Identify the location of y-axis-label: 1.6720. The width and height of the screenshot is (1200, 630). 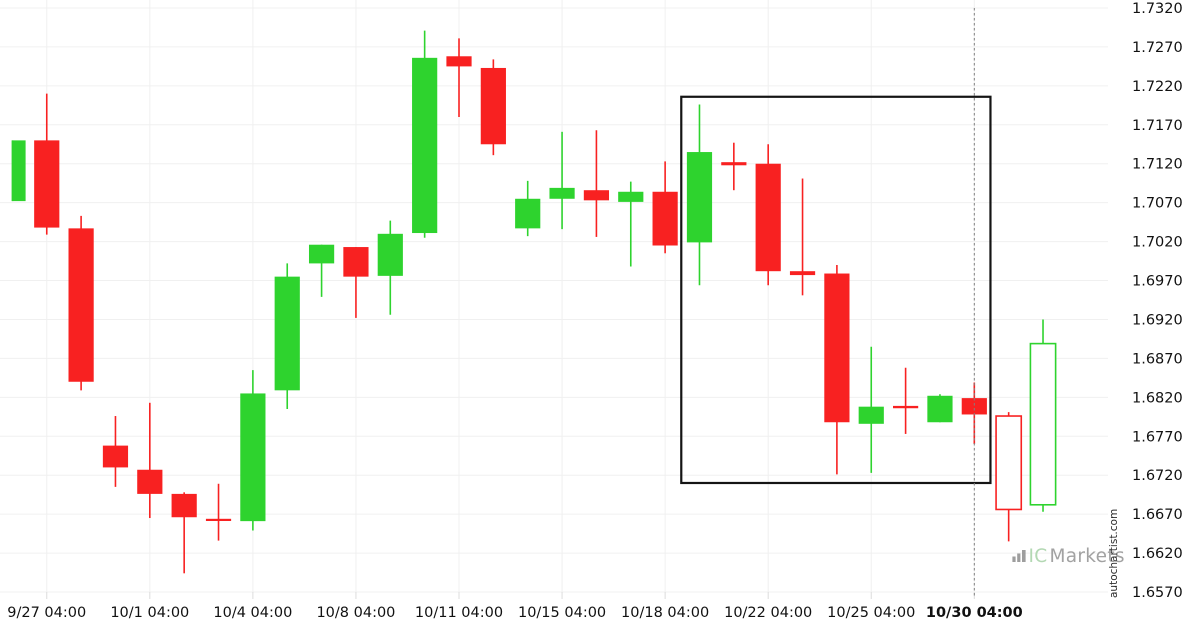
(1157, 476).